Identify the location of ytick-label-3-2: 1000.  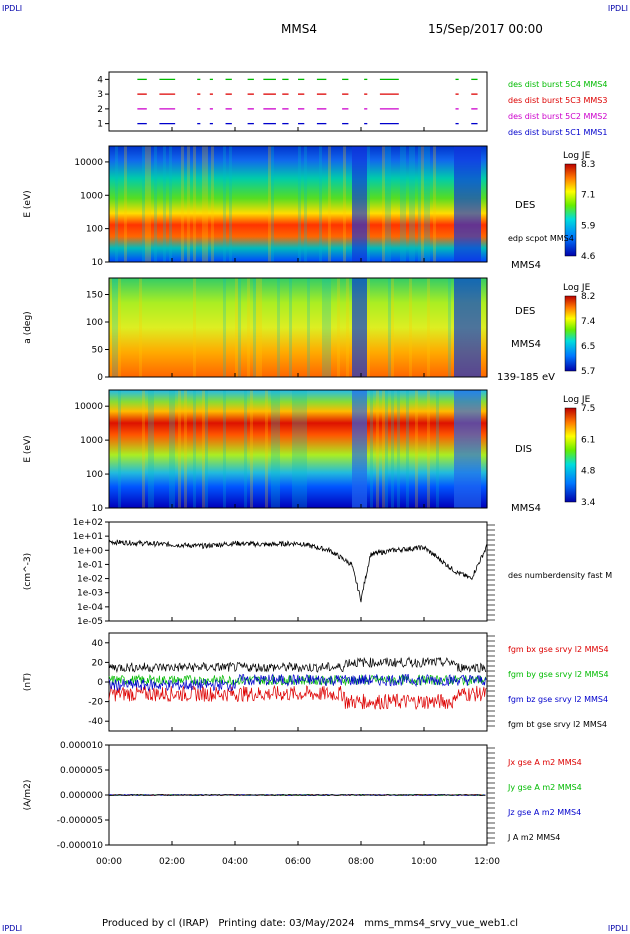
(91, 441).